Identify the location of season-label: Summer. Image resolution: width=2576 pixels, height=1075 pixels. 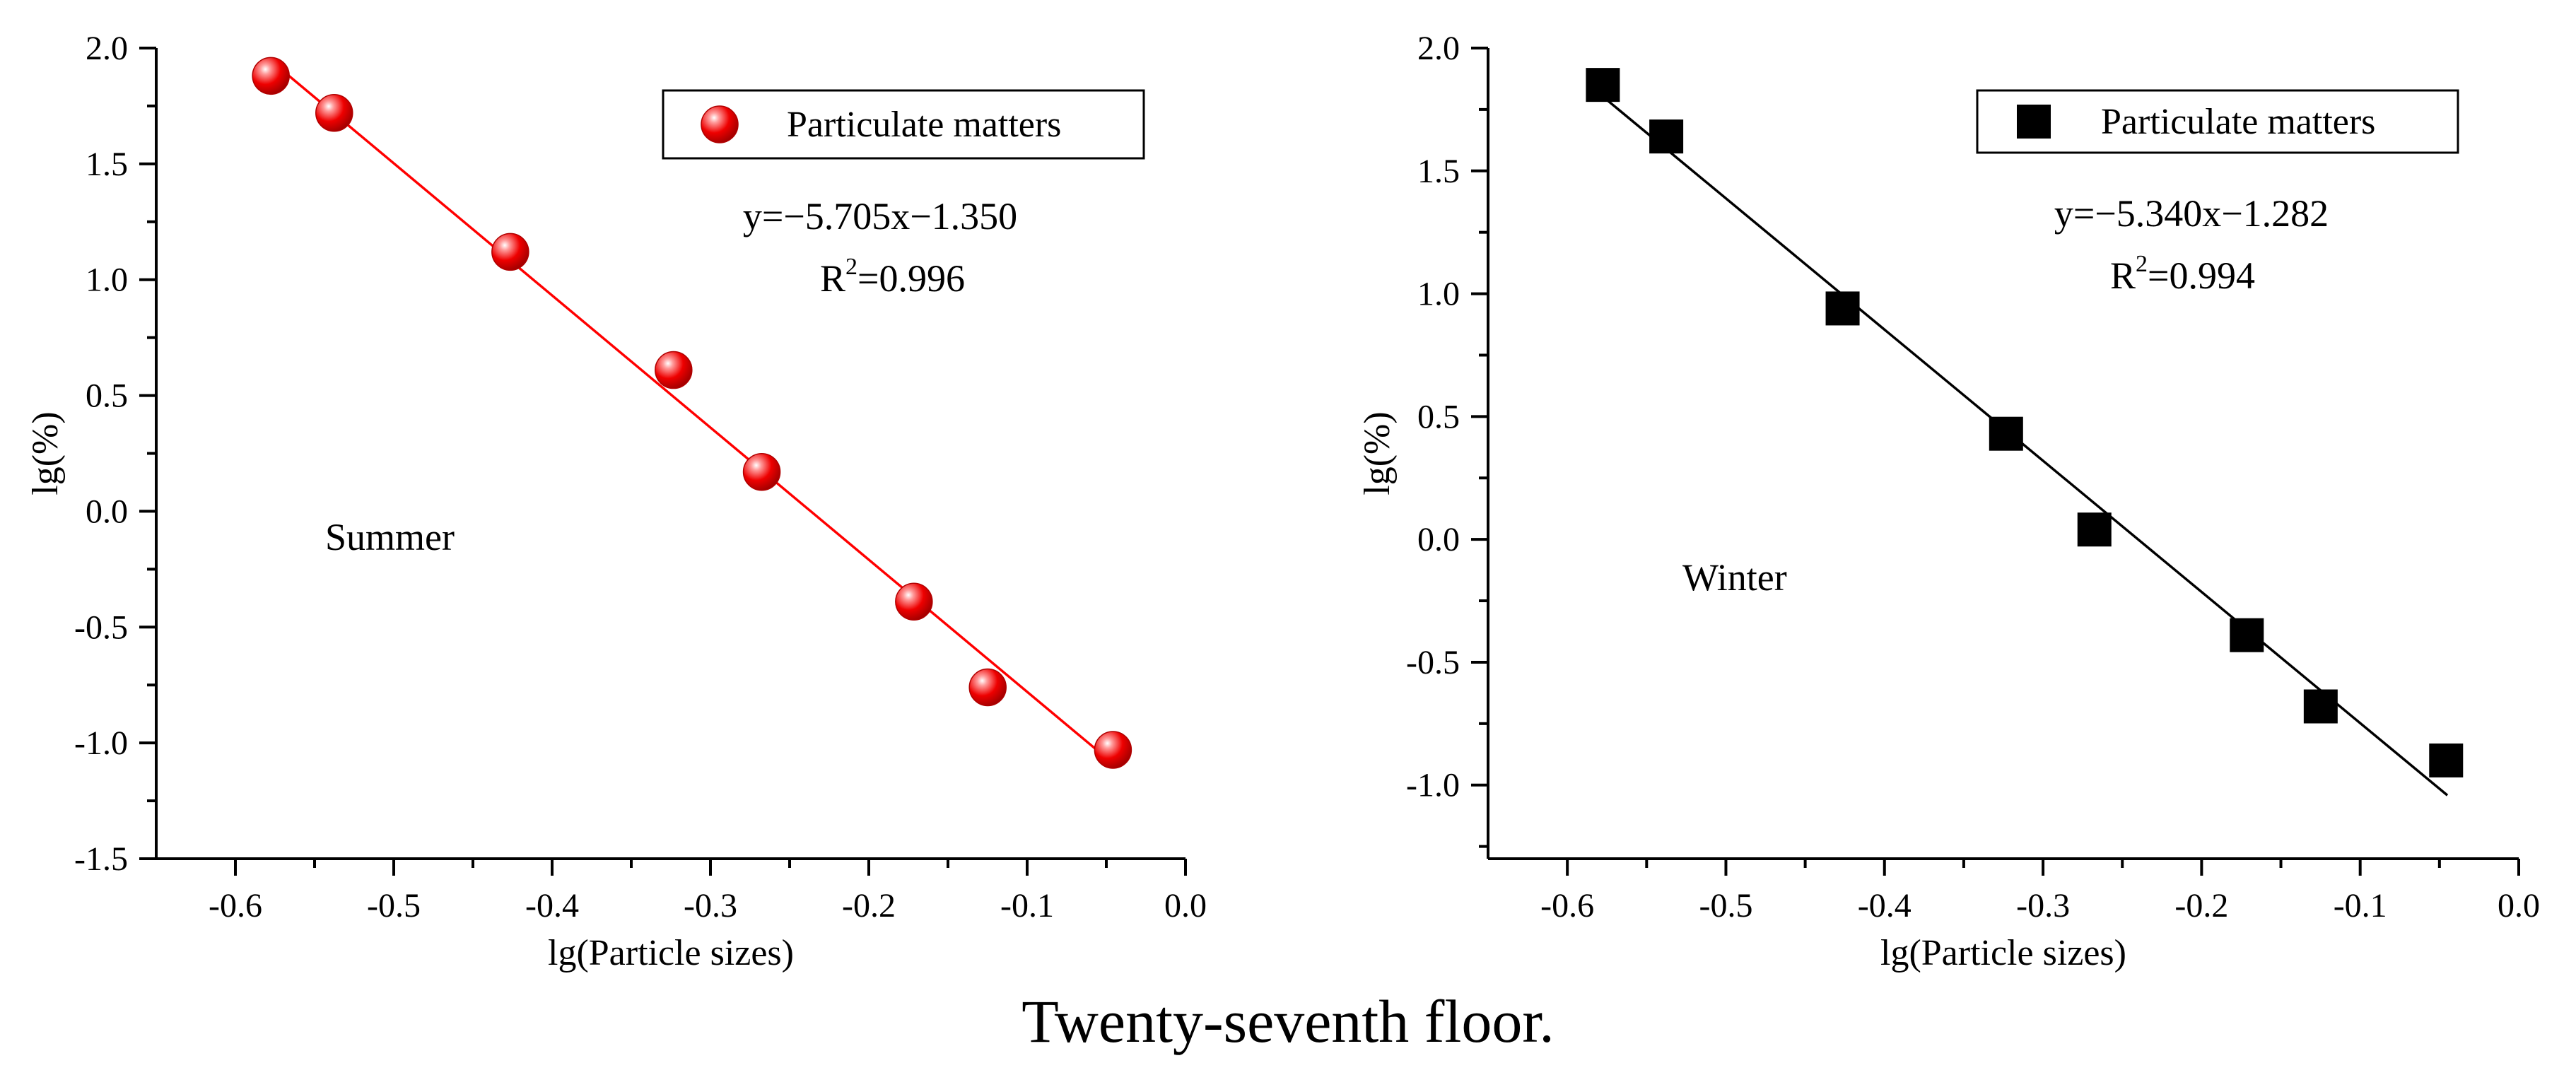
(390, 537).